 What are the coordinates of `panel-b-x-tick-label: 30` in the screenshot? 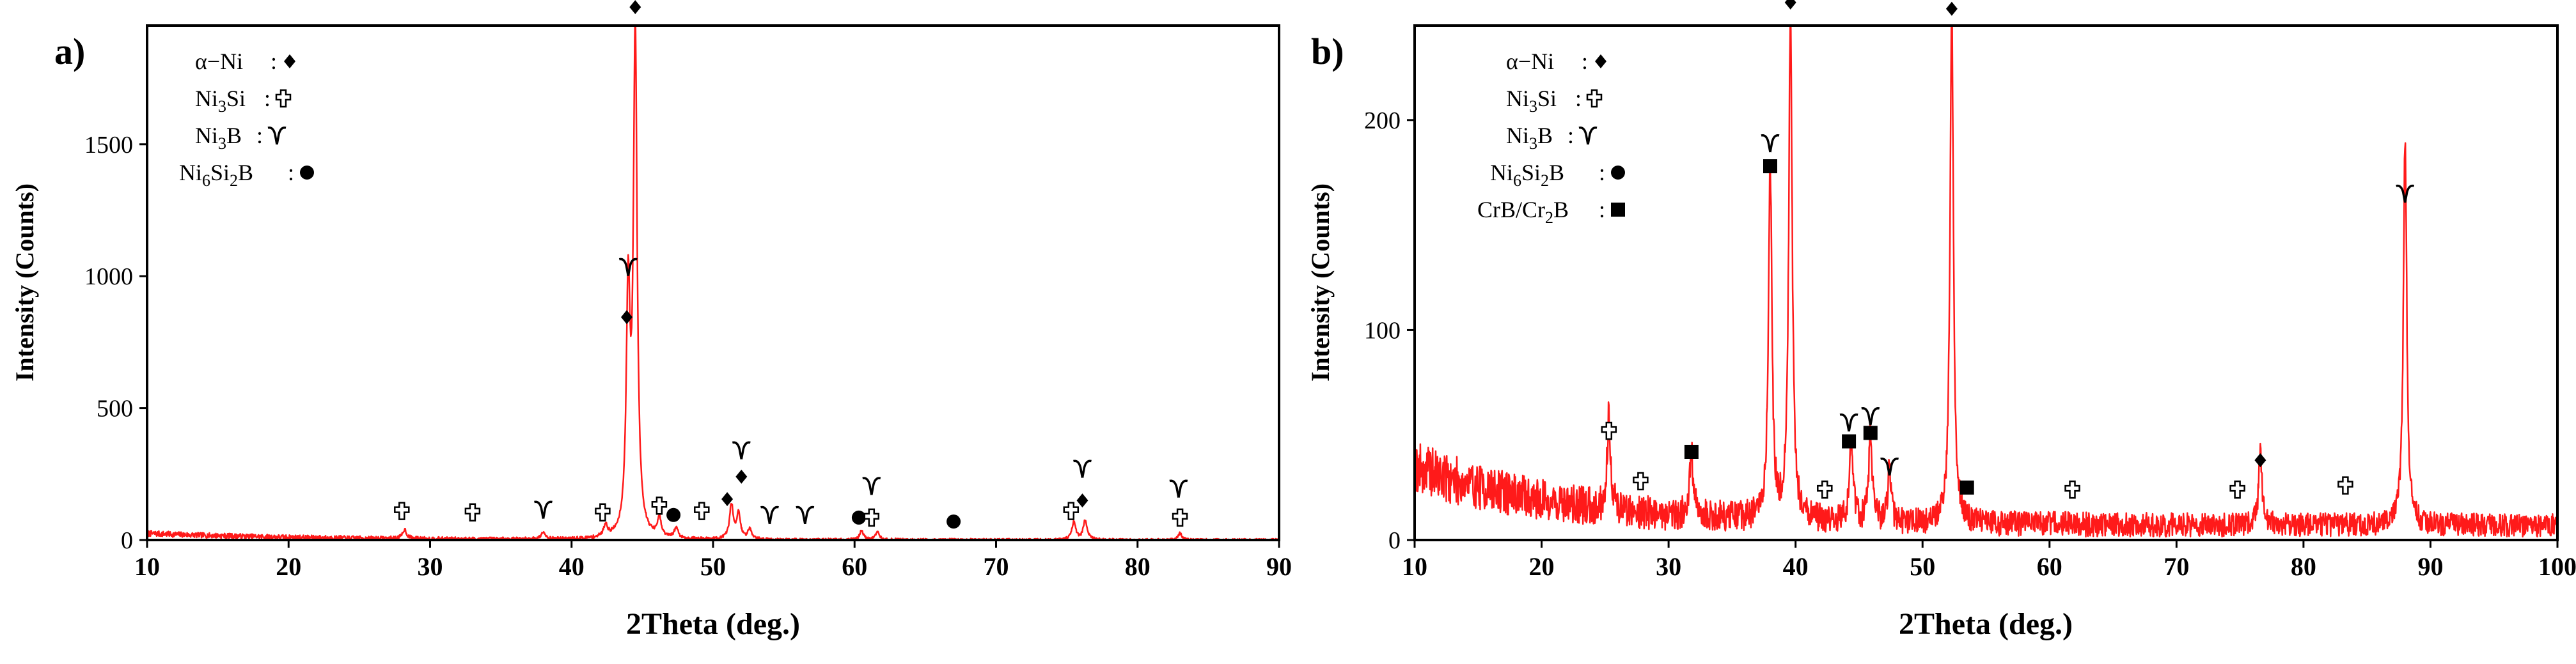 It's located at (1668, 566).